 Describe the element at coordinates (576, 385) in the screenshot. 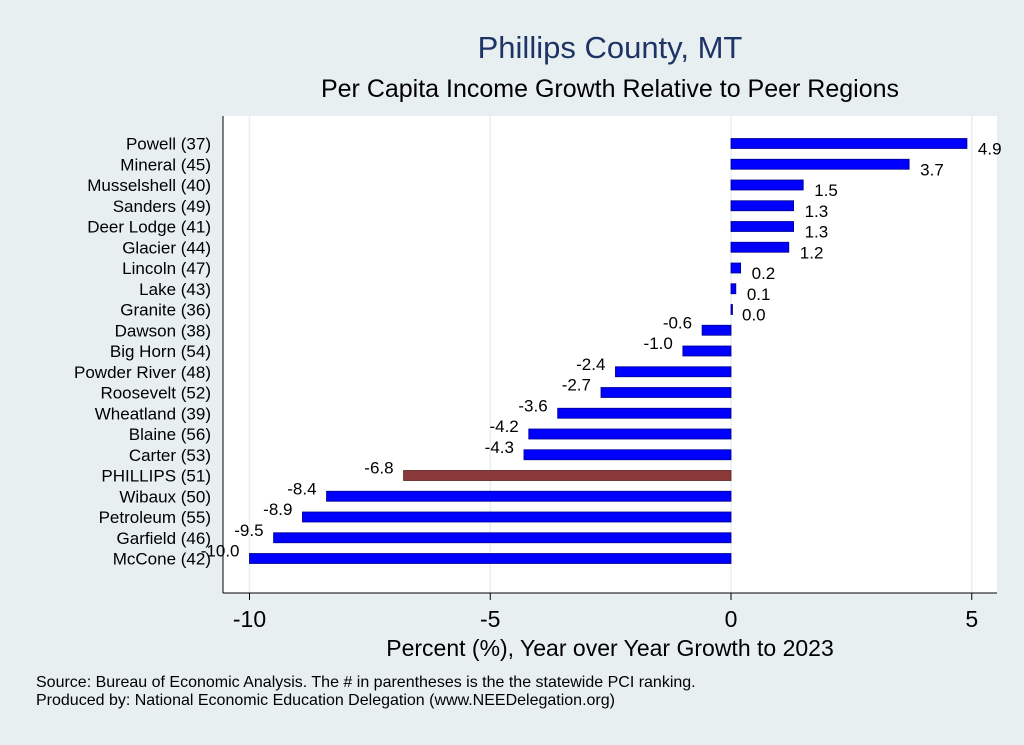

I see `value-label: -2.7` at that location.